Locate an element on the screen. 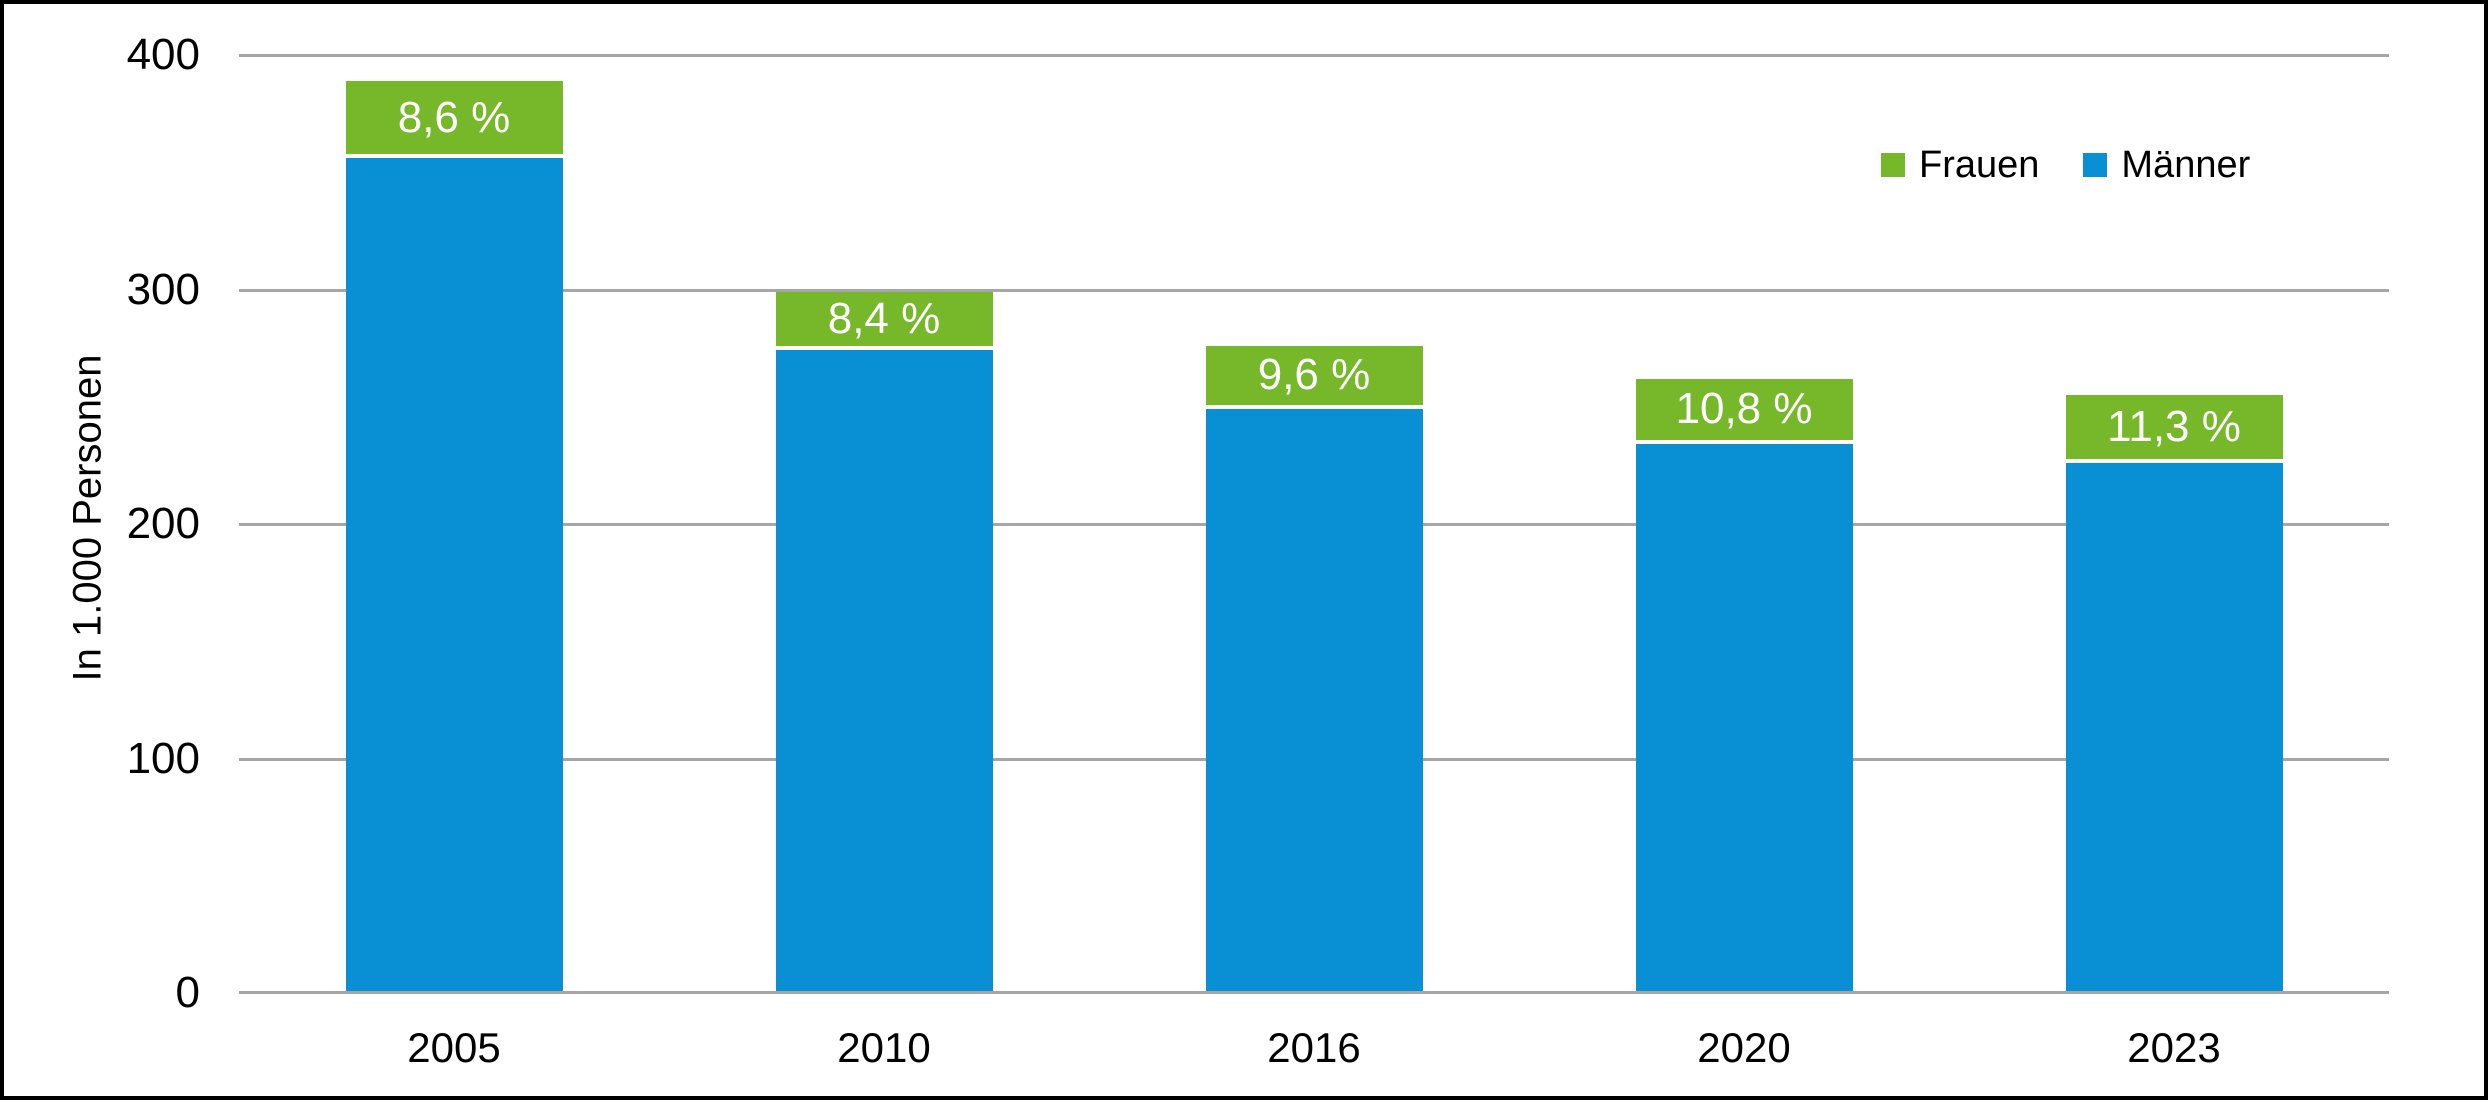 The image size is (2488, 1100). bar-group-2020: 10,8 % is located at coordinates (1744, 685).